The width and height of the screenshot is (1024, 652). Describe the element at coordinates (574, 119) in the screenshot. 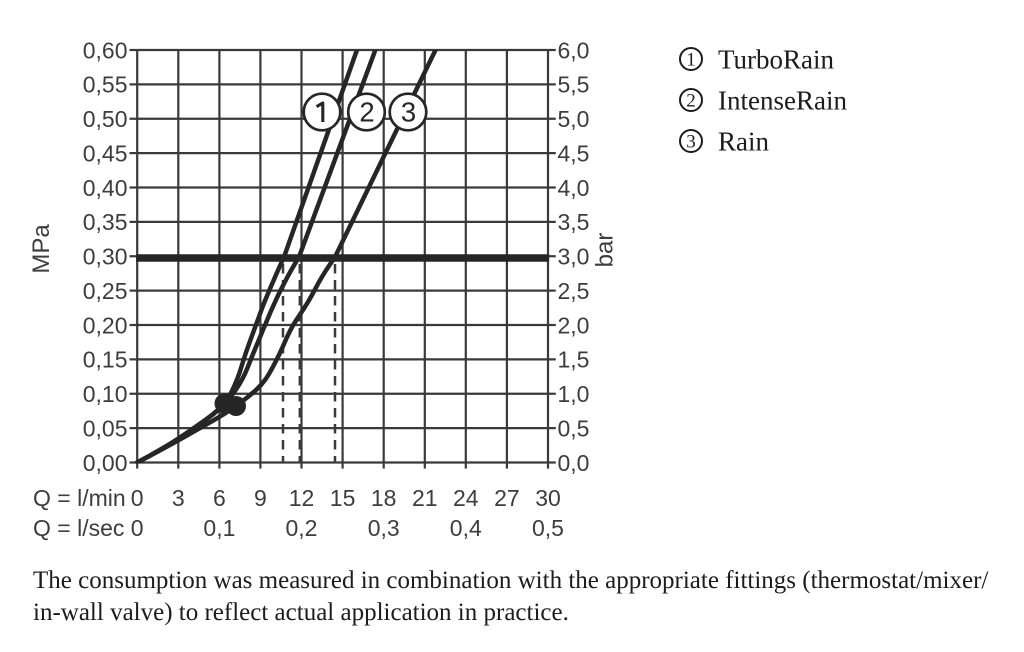

I see `svg-text: 5,0` at that location.